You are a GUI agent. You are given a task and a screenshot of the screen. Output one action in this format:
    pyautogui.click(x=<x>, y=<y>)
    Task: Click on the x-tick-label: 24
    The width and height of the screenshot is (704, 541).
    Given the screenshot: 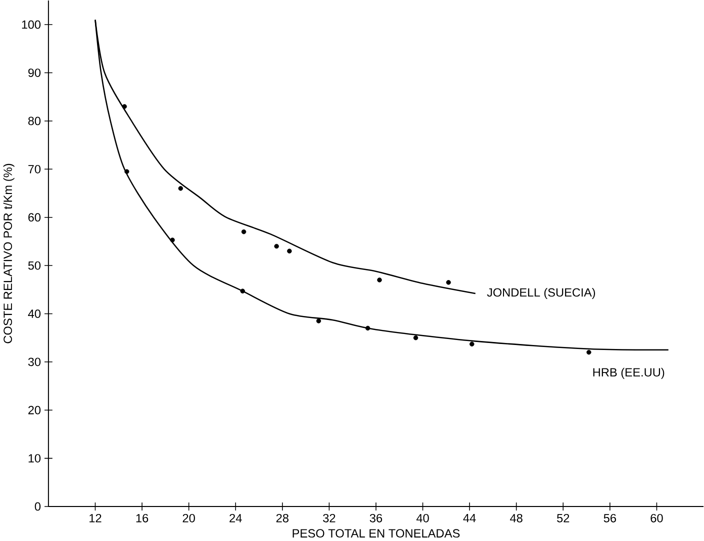 What is the action you would take?
    pyautogui.click(x=236, y=518)
    